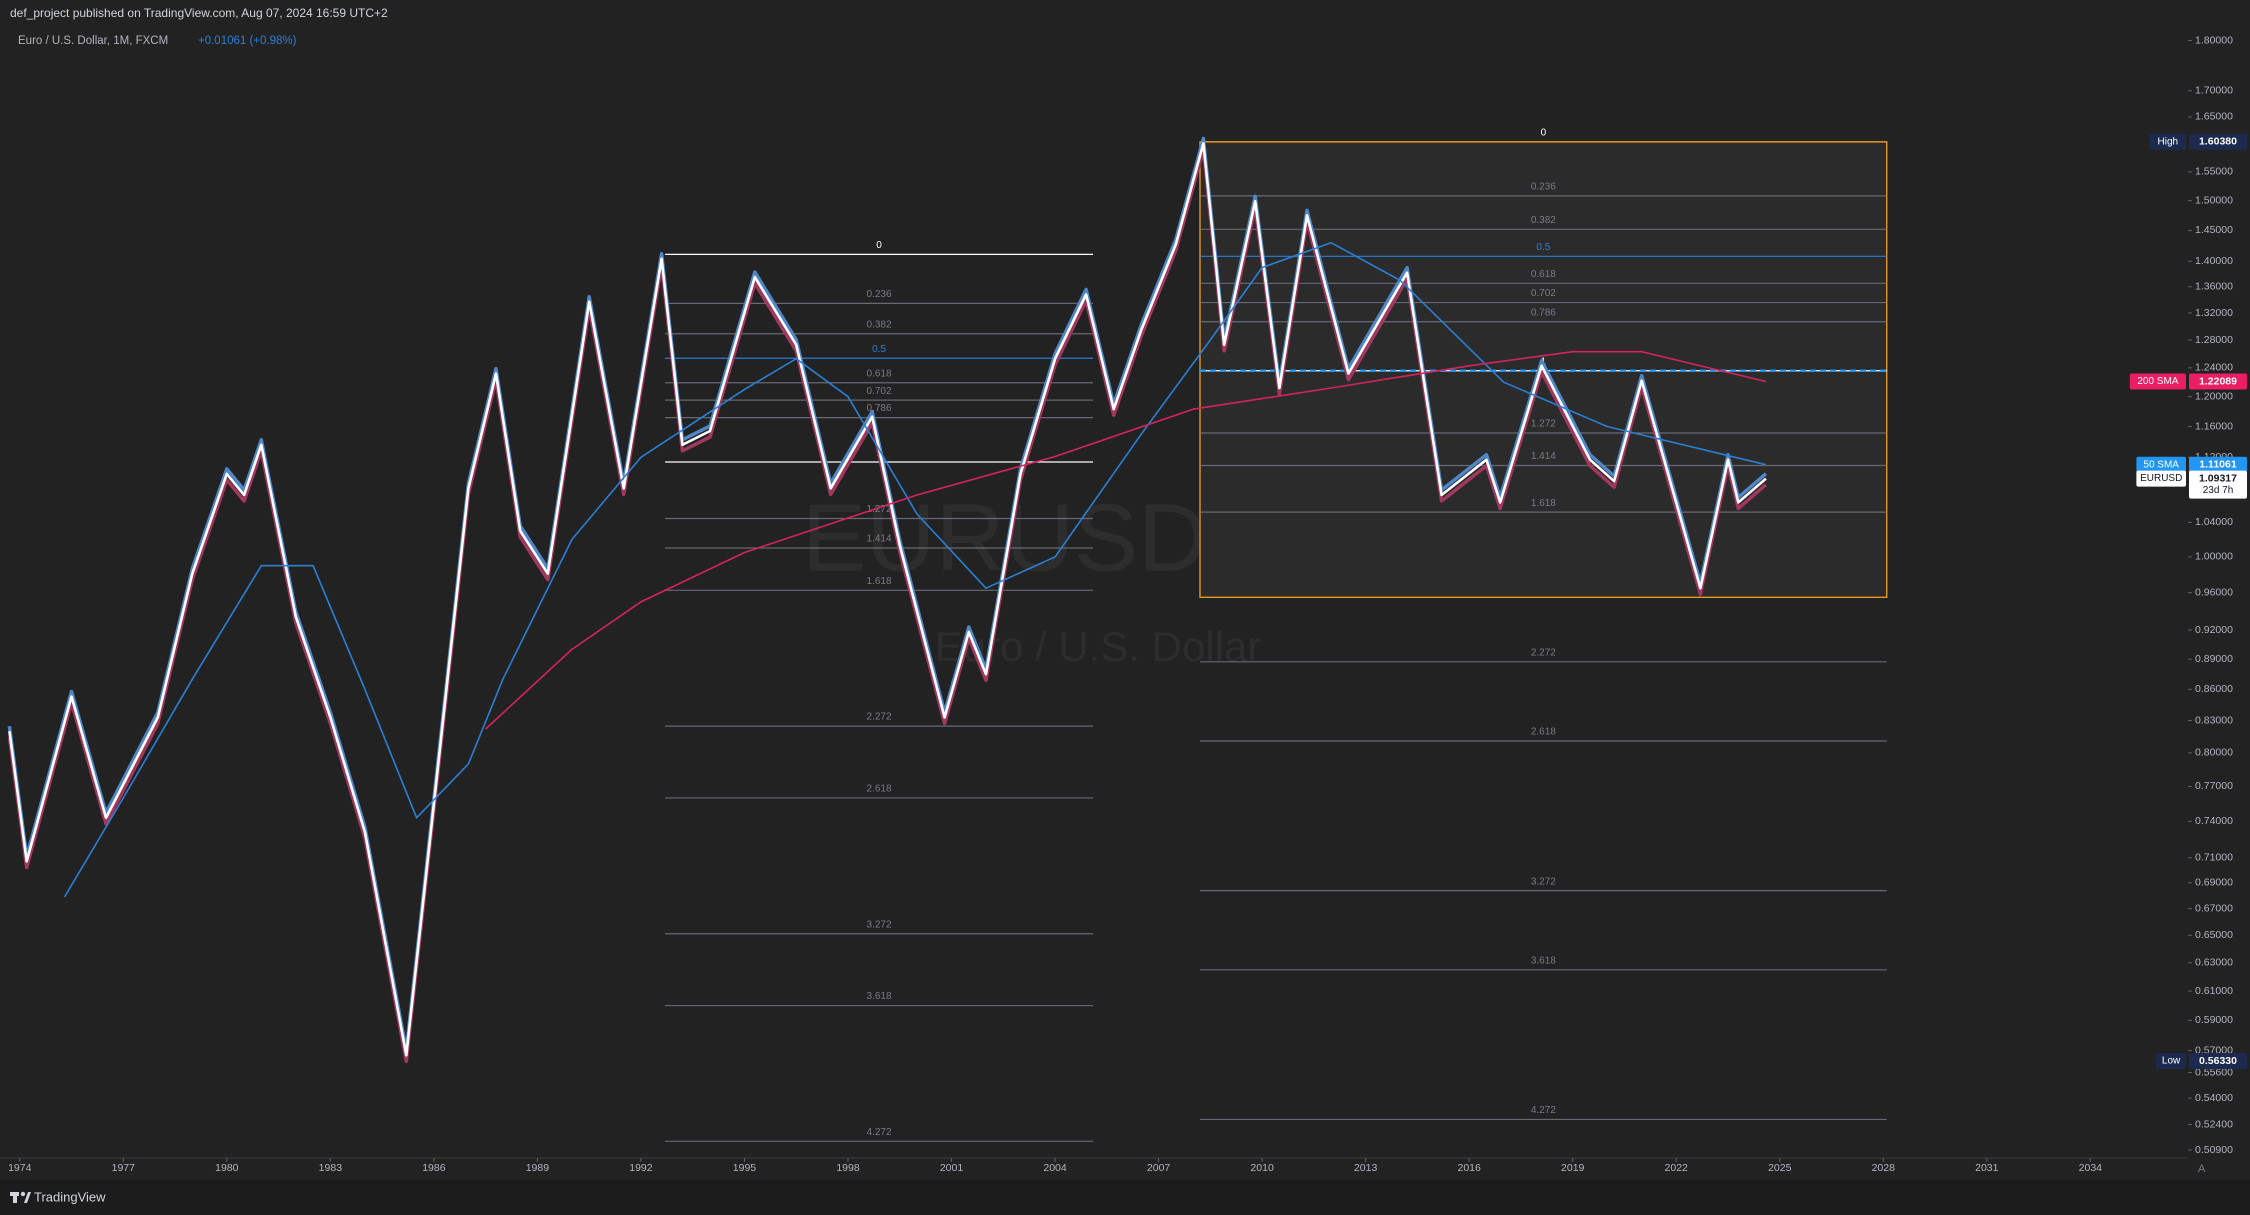 This screenshot has height=1215, width=2250. Describe the element at coordinates (1125, 1197) in the screenshot. I see `footer` at that location.